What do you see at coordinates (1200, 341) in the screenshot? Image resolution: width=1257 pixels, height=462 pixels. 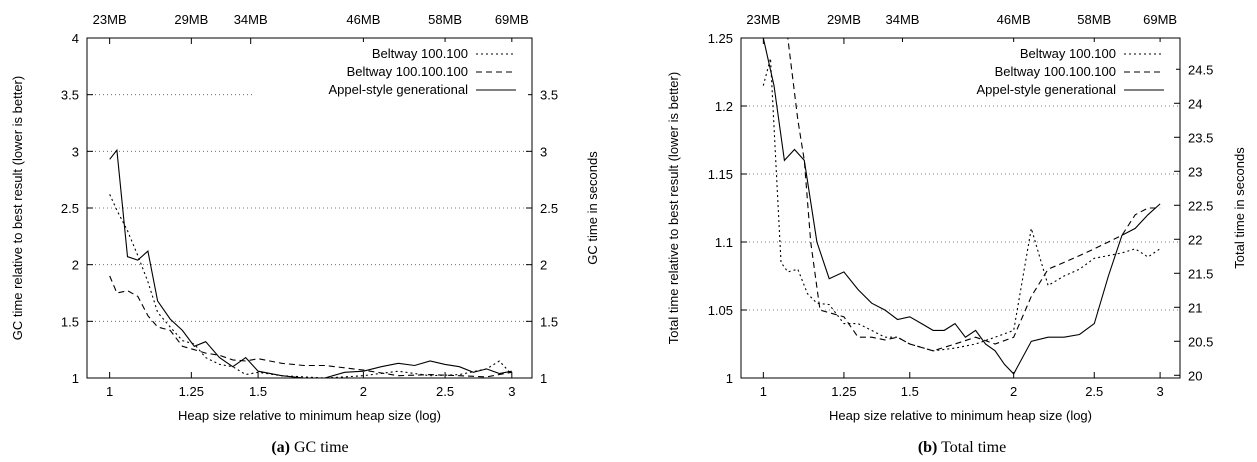 I see `y2-tick-label: 20.5` at bounding box center [1200, 341].